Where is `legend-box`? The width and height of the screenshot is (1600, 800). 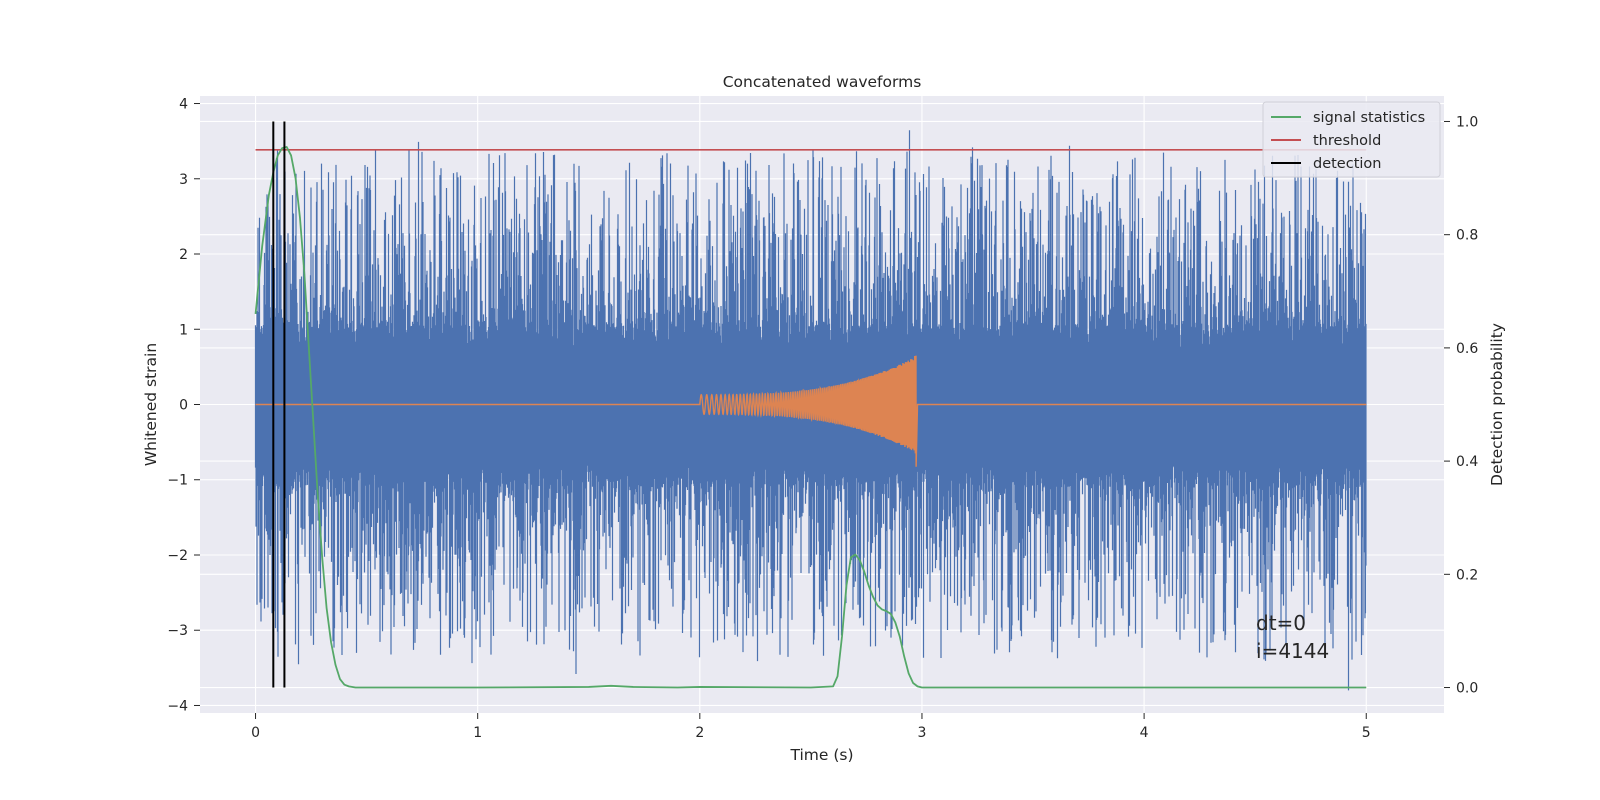
legend-box is located at coordinates (1351, 139).